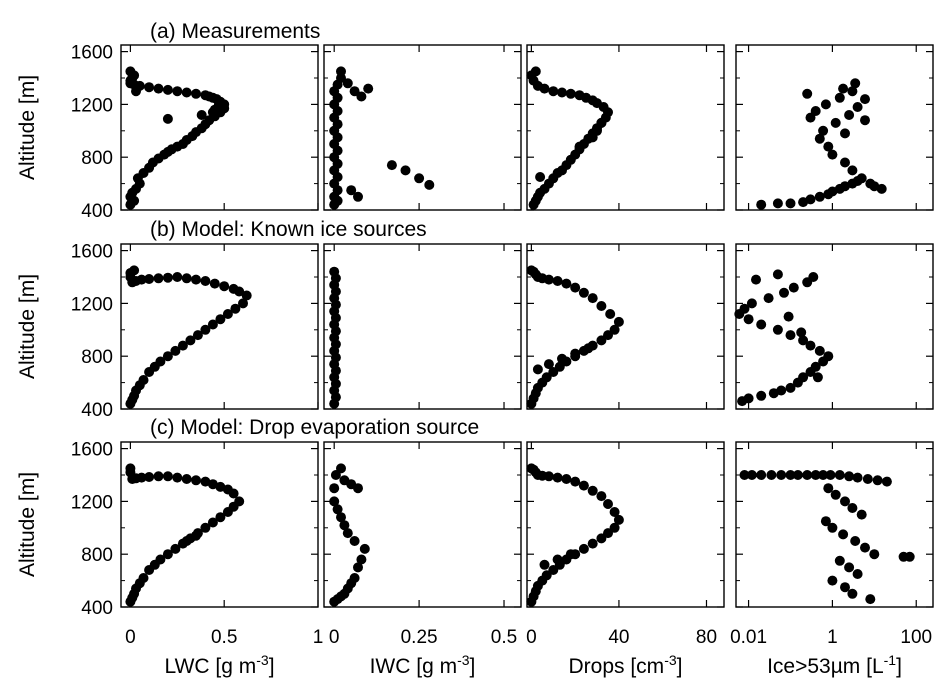  Describe the element at coordinates (92, 502) in the screenshot. I see `y-tick-label: 1200` at that location.